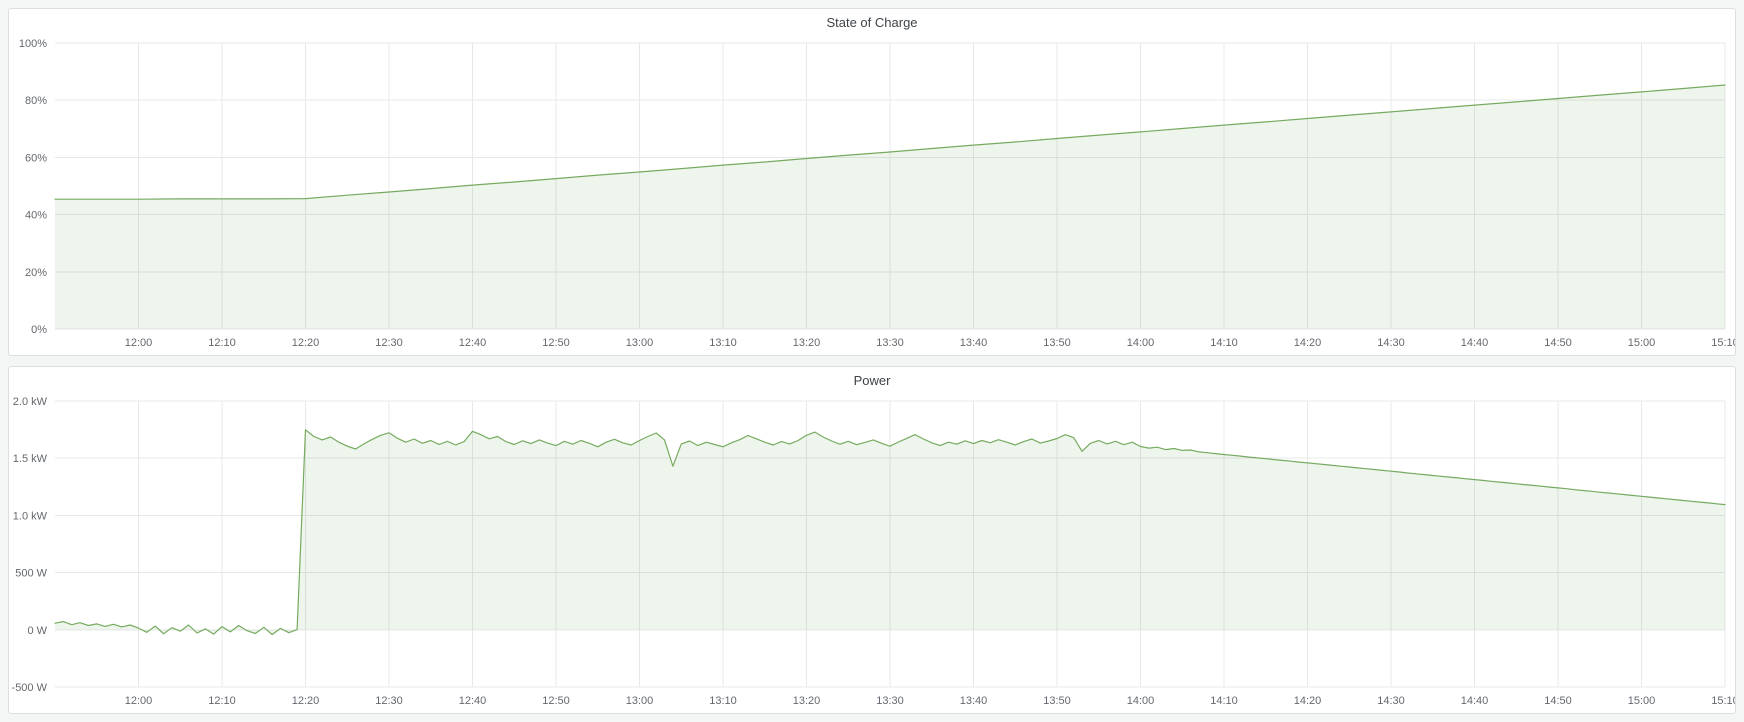 The image size is (1744, 722). I want to click on y-axis-tick-label: 1.0 kW, so click(30, 516).